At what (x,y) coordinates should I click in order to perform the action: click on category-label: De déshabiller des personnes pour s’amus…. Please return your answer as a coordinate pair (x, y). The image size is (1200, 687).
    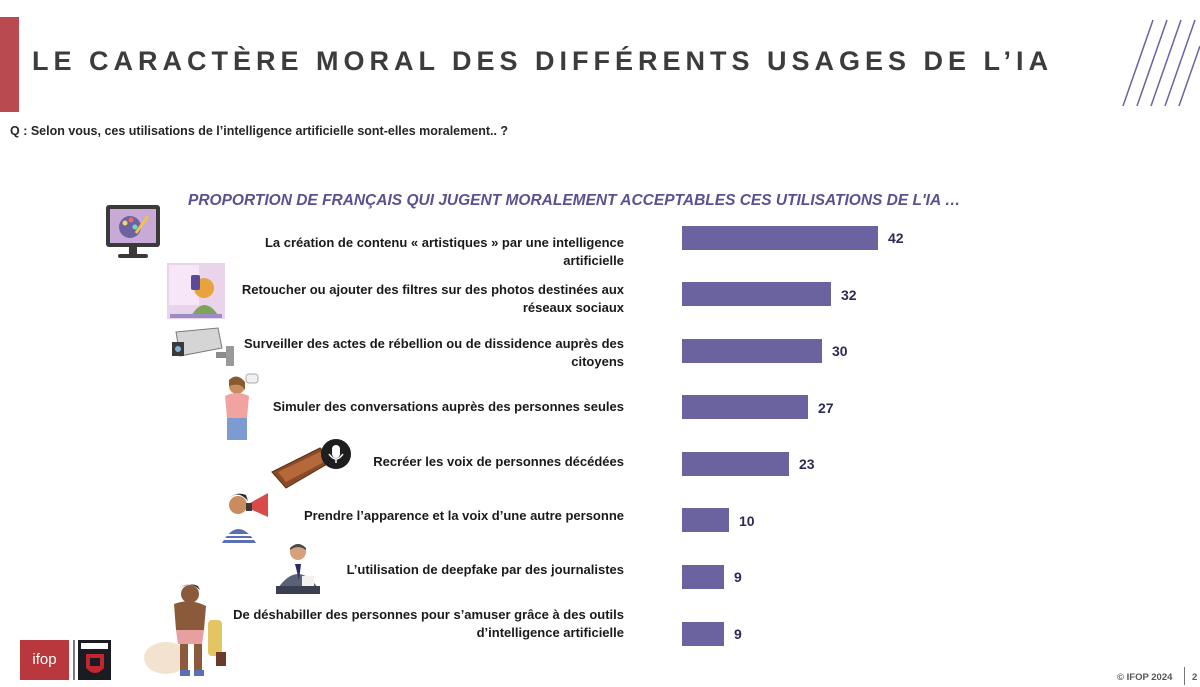
    Looking at the image, I should click on (428, 623).